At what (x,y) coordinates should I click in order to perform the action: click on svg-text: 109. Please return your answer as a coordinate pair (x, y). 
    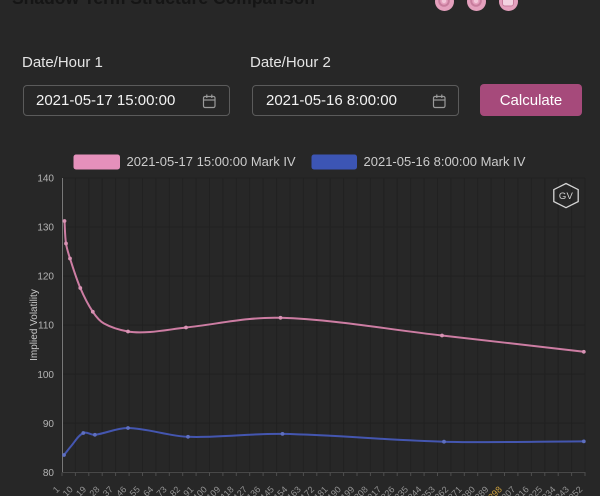
    Looking at the image, I should click on (214, 490).